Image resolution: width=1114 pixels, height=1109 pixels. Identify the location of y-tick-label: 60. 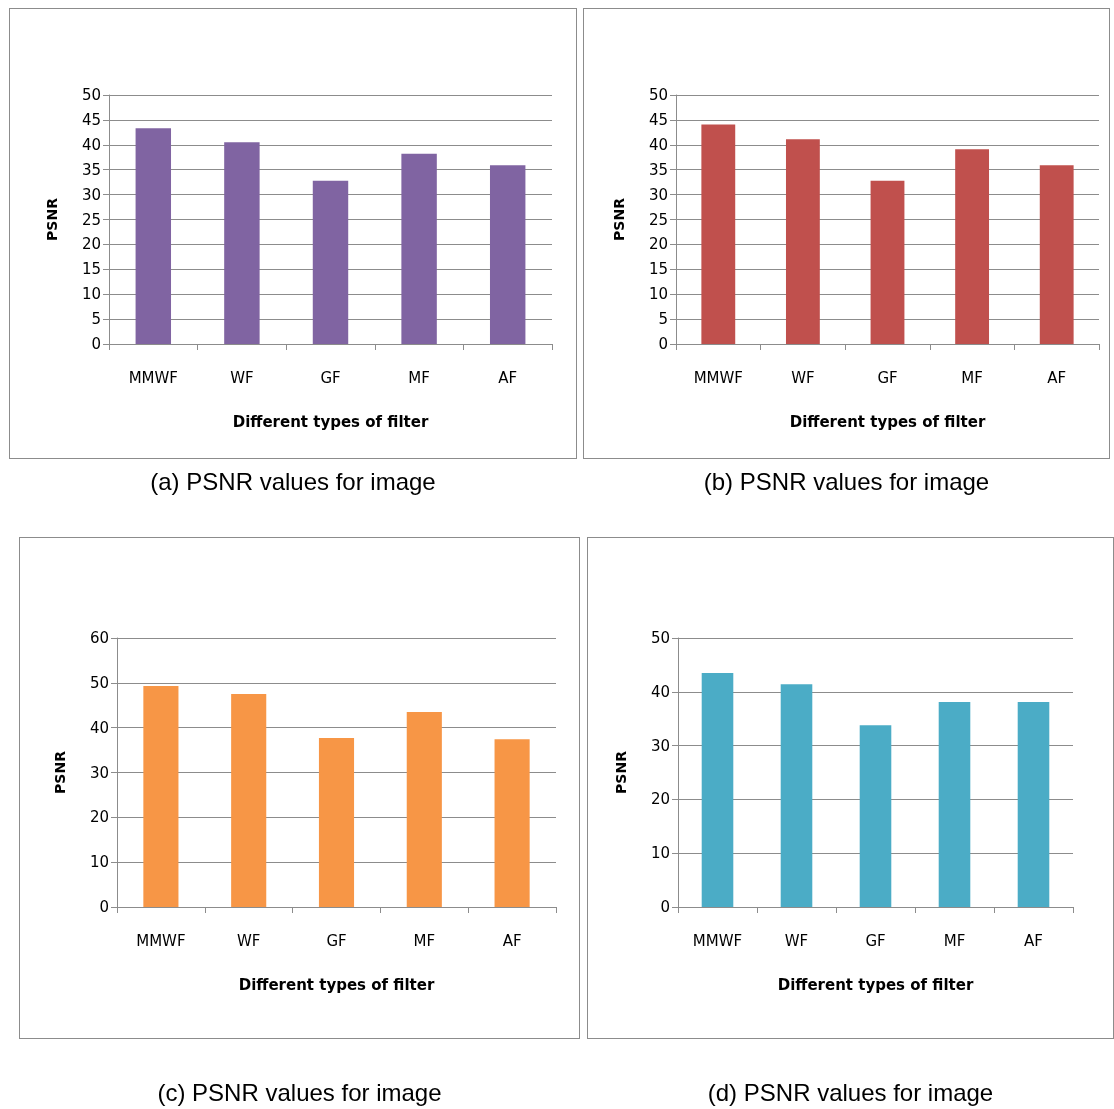
(99, 638).